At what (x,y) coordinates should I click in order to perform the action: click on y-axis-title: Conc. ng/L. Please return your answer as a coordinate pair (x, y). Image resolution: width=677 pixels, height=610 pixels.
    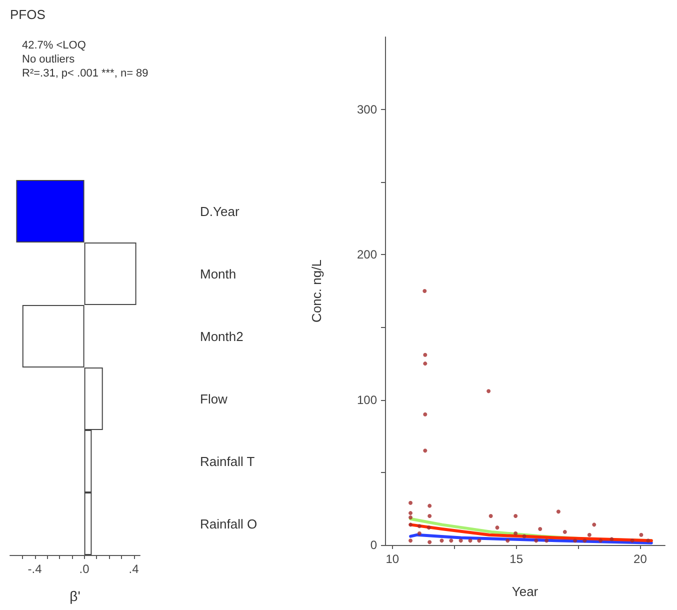
    Looking at the image, I should click on (316, 291).